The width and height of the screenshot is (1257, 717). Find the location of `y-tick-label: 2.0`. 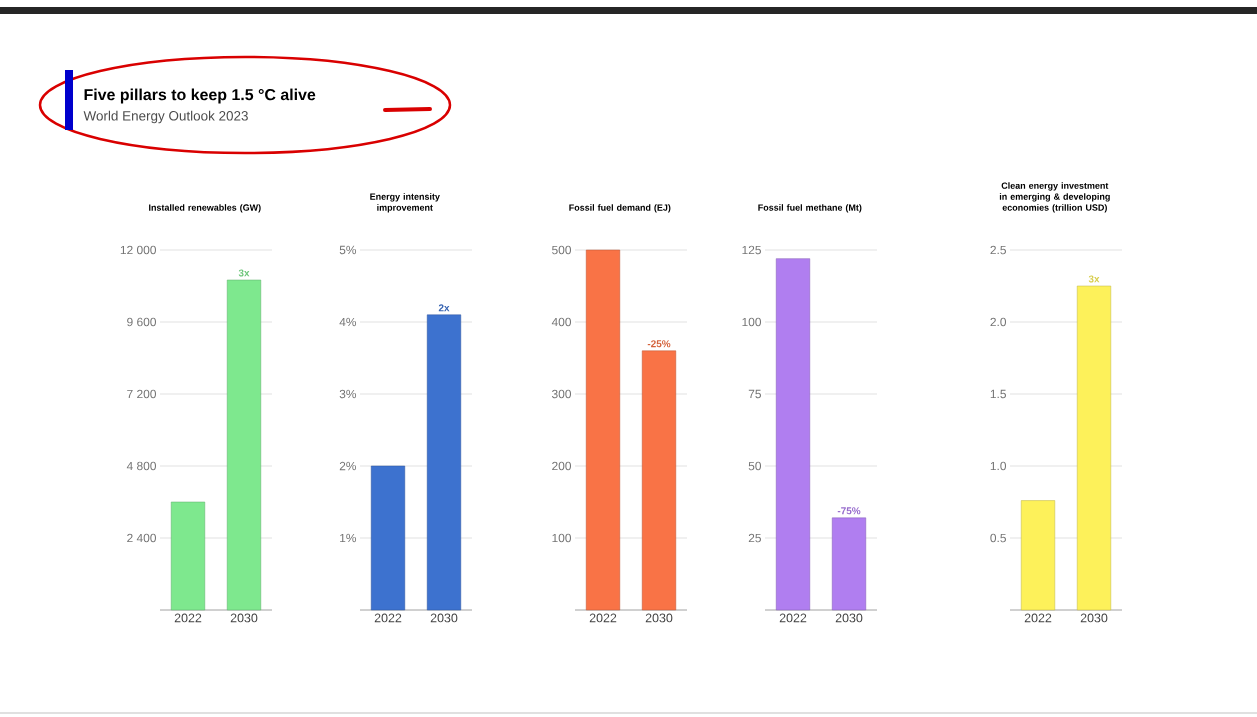

y-tick-label: 2.0 is located at coordinates (998, 322).